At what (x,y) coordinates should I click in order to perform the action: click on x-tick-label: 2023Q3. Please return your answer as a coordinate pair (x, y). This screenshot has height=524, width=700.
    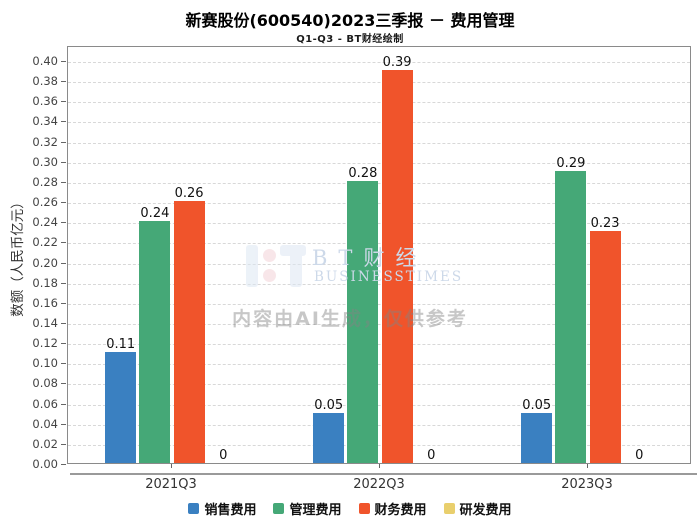
    Looking at the image, I should click on (587, 484).